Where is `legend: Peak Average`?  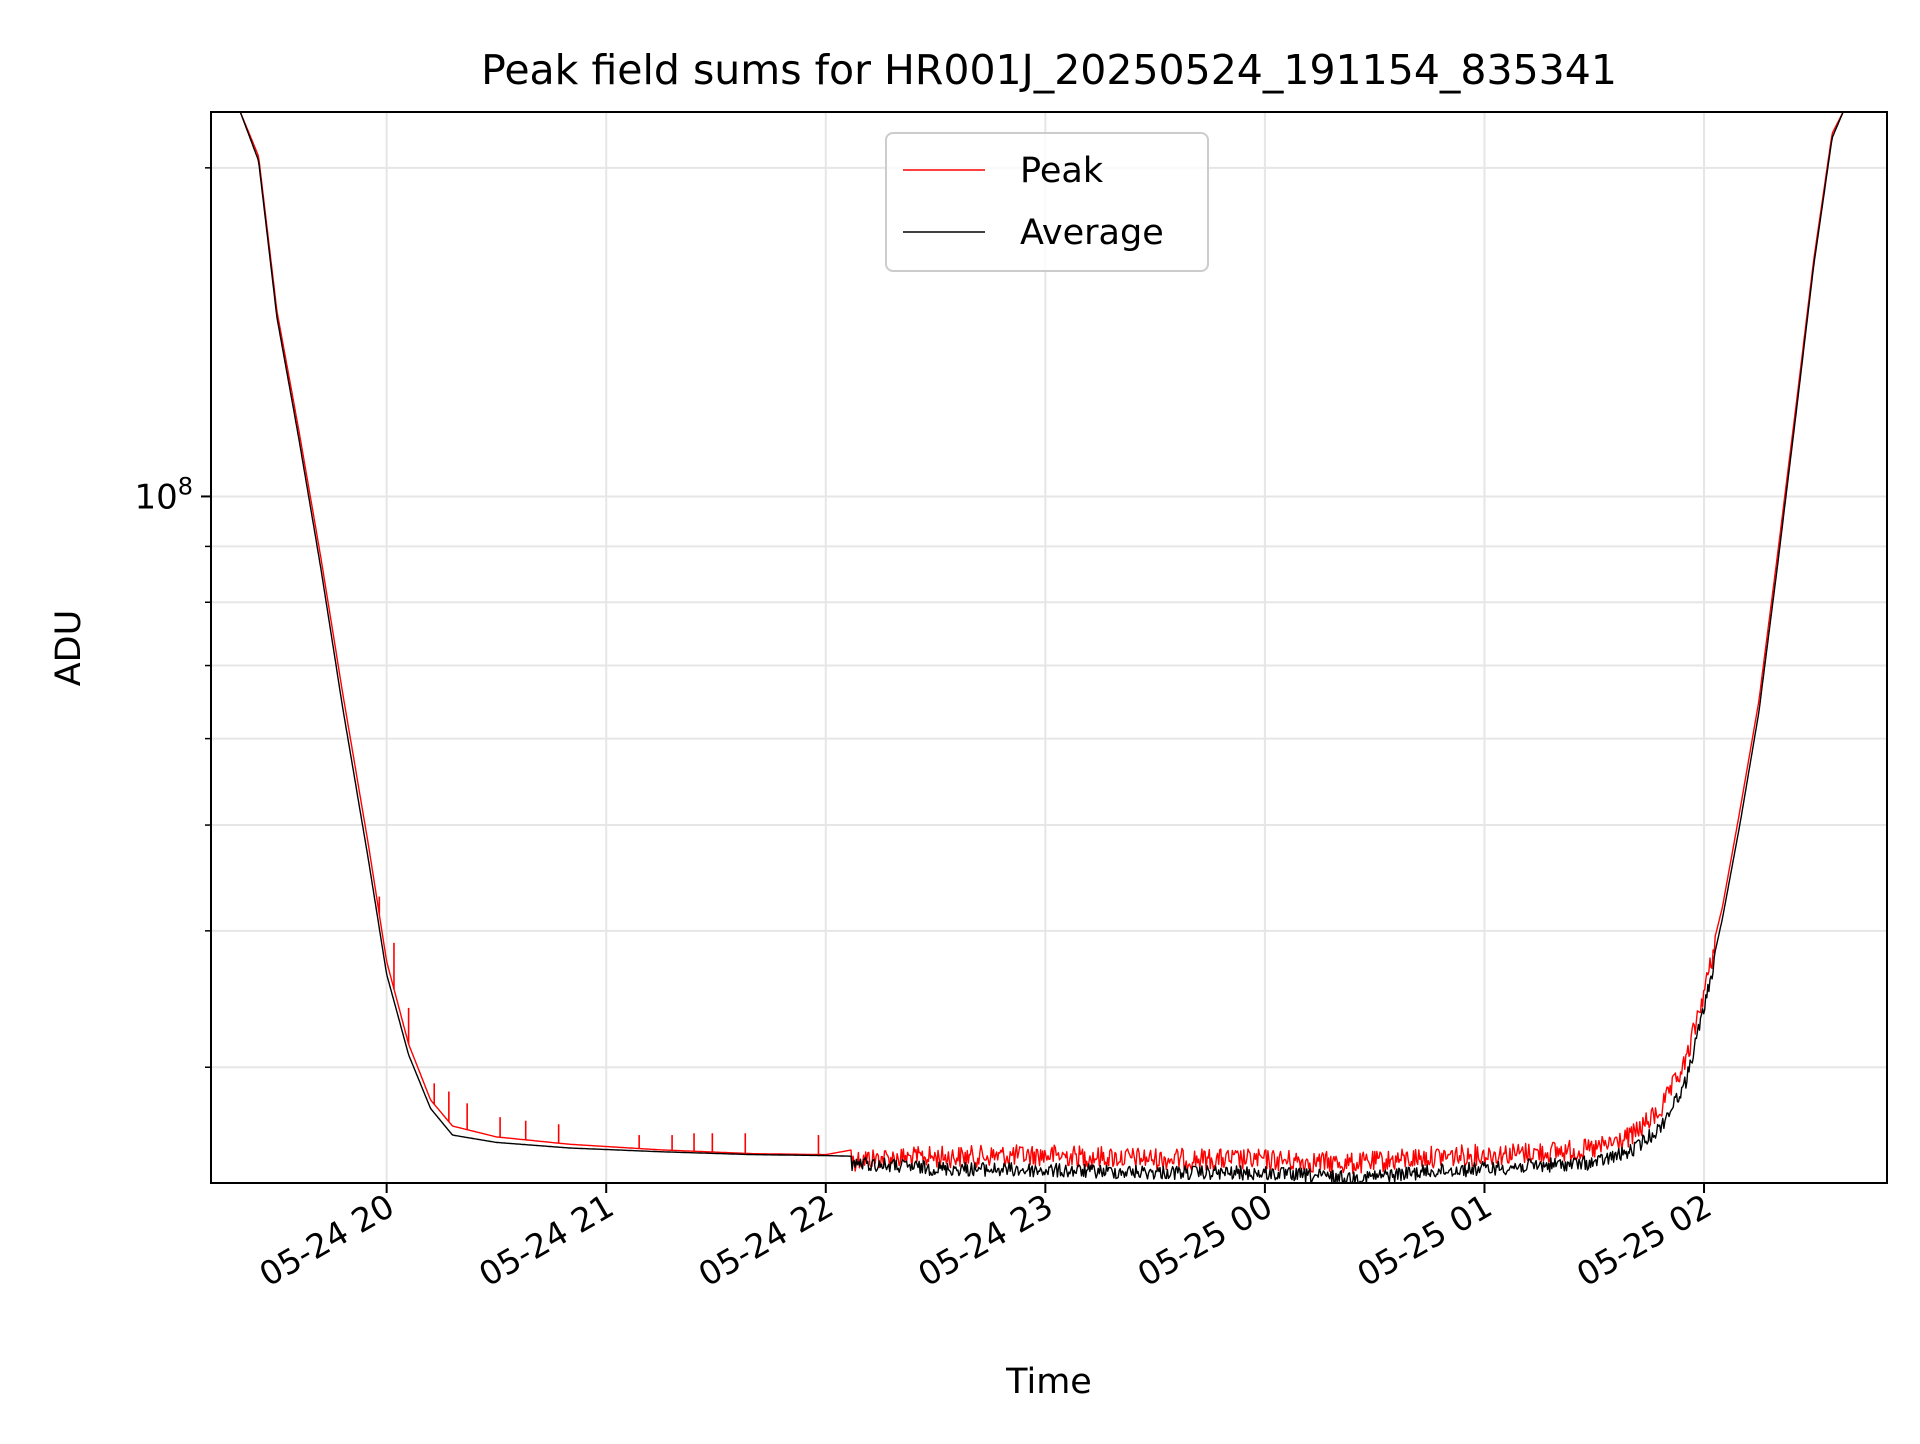
legend: Peak Average is located at coordinates (1047, 202).